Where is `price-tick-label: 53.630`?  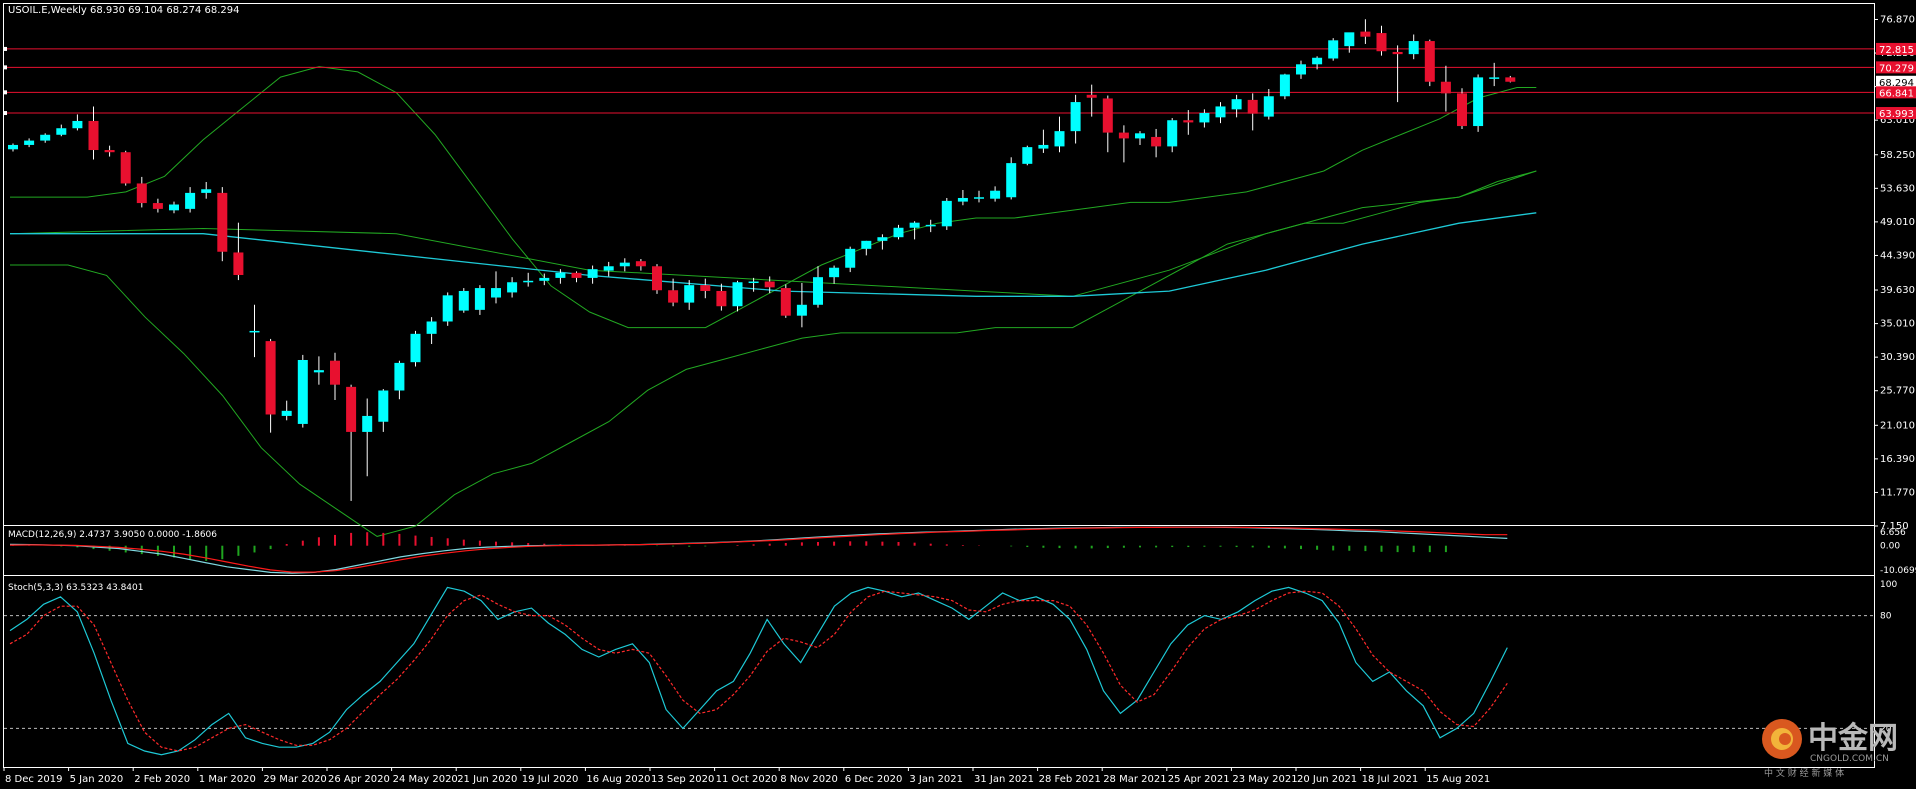 price-tick-label: 53.630 is located at coordinates (1897, 188).